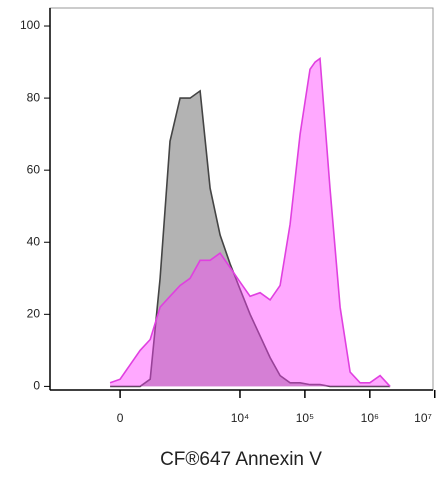 The image size is (443, 483). I want to click on y-tick-label: 20, so click(34, 313).